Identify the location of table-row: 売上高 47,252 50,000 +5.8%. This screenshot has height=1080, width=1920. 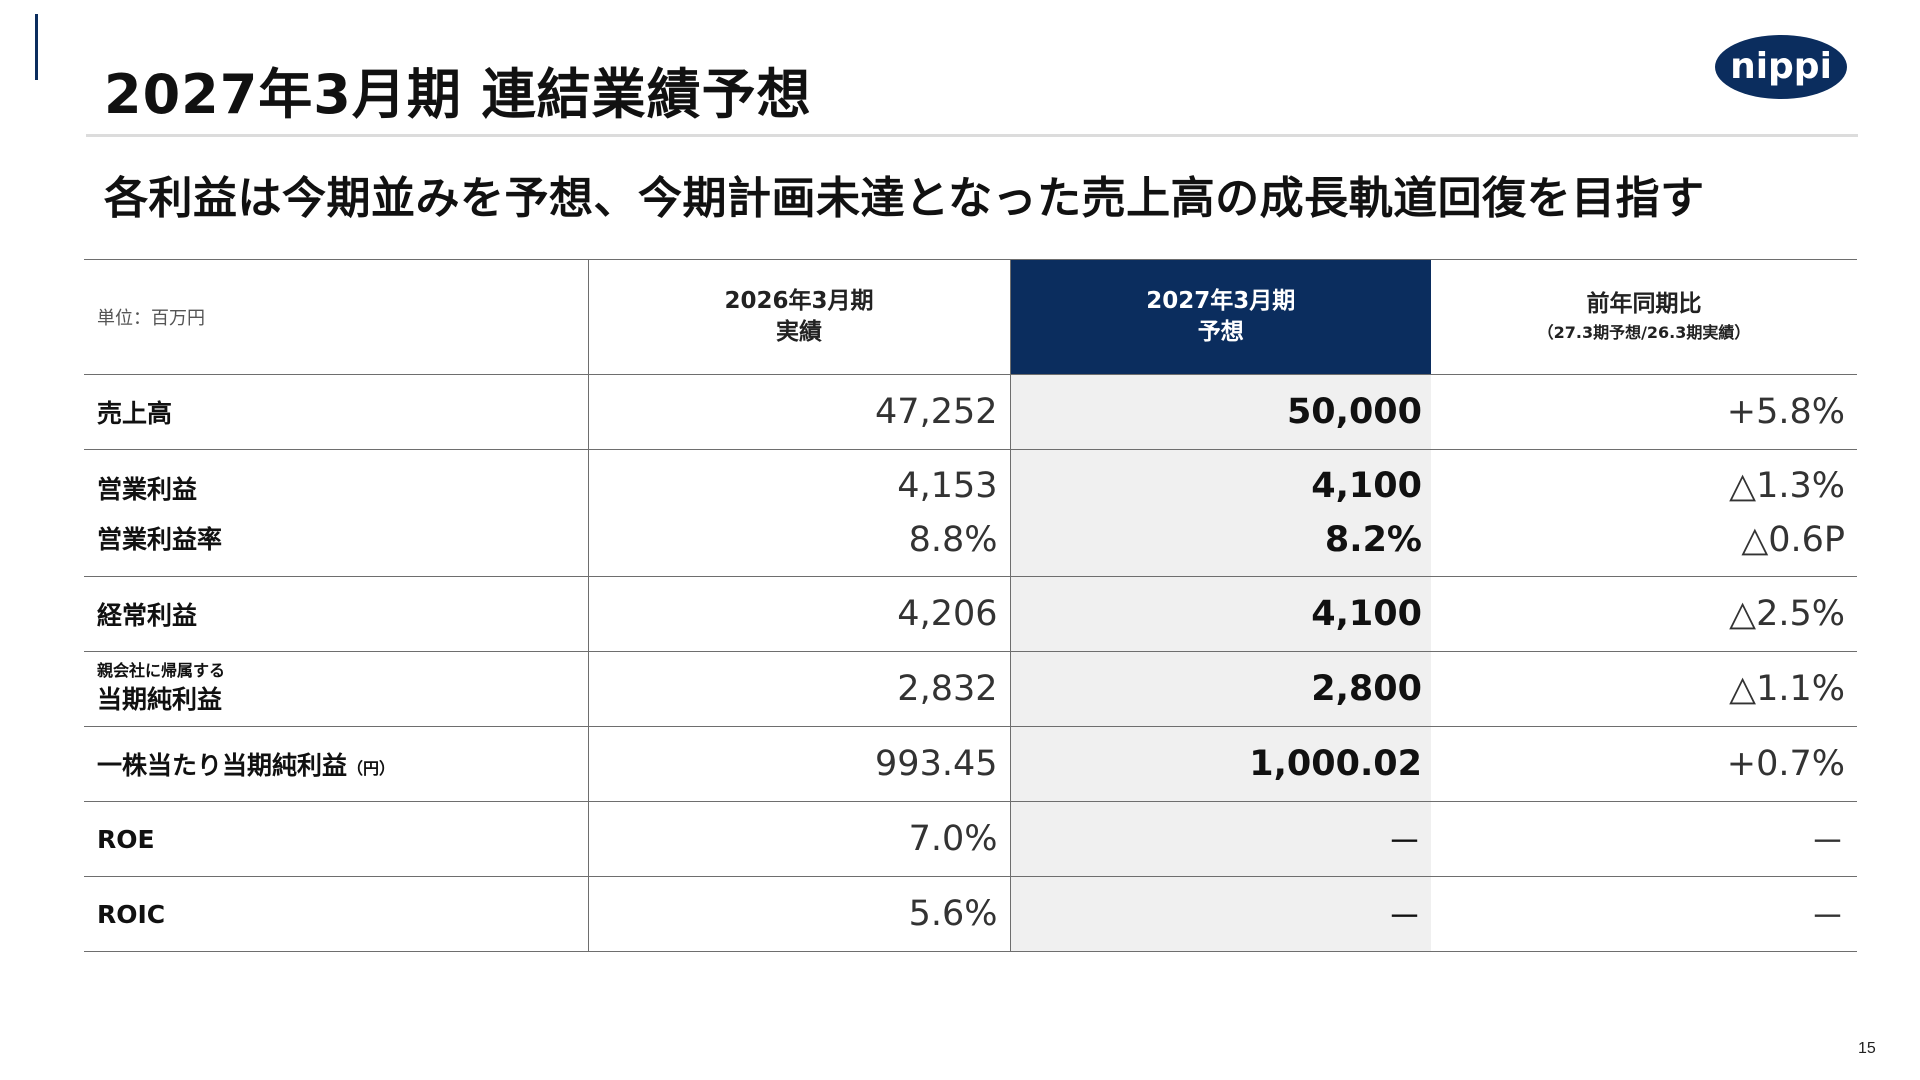
(970, 412).